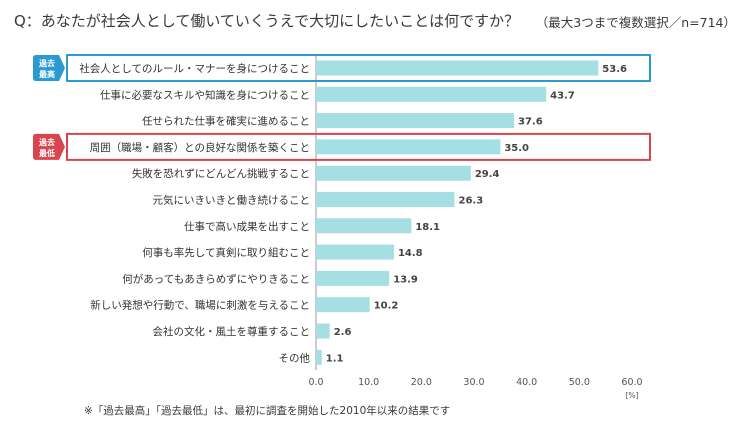 This screenshot has height=427, width=750. I want to click on data-label: 29.4, so click(487, 174).